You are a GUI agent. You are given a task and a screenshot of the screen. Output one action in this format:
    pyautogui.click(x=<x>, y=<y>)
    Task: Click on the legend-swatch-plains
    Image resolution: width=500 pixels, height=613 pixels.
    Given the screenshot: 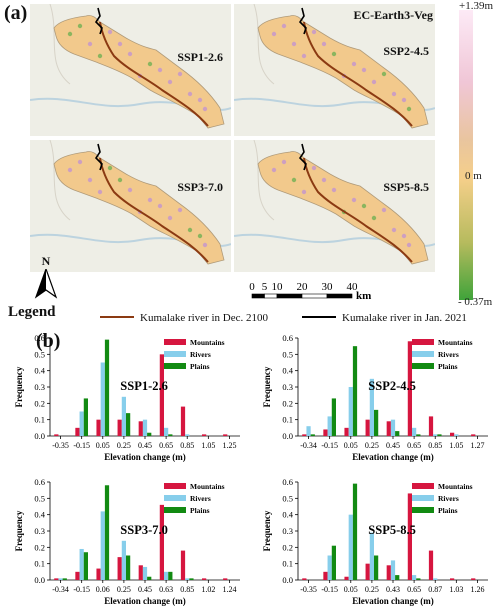 What is the action you would take?
    pyautogui.click(x=423, y=510)
    